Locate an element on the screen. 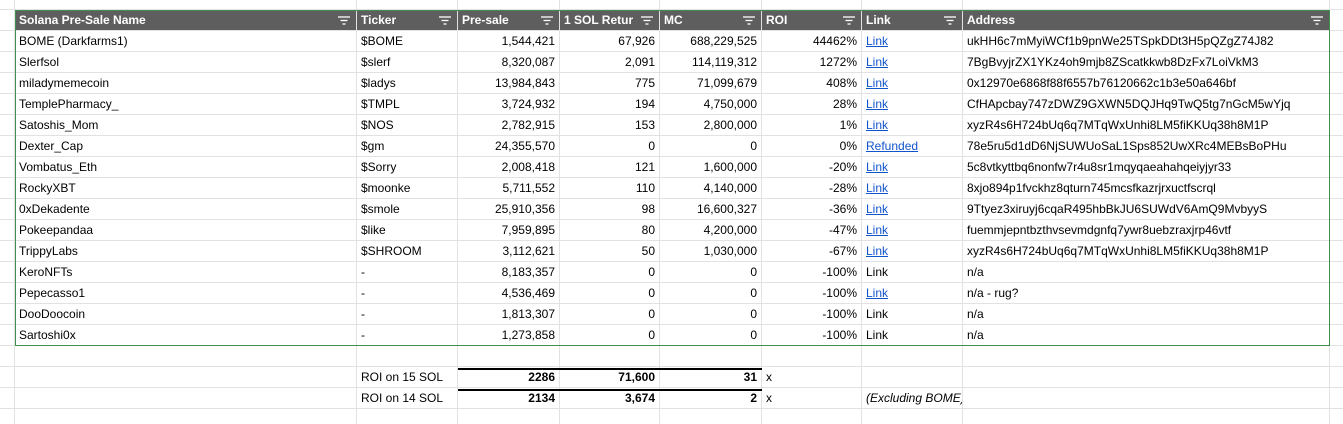 Image resolution: width=1343 pixels, height=424 pixels. cell: 98 is located at coordinates (648, 209).